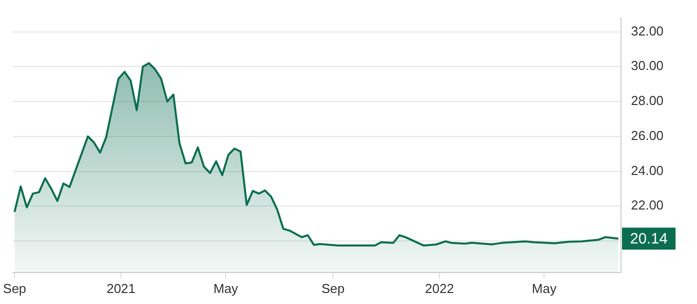  Describe the element at coordinates (647, 100) in the screenshot. I see `y-tick-label: 28.00` at that location.